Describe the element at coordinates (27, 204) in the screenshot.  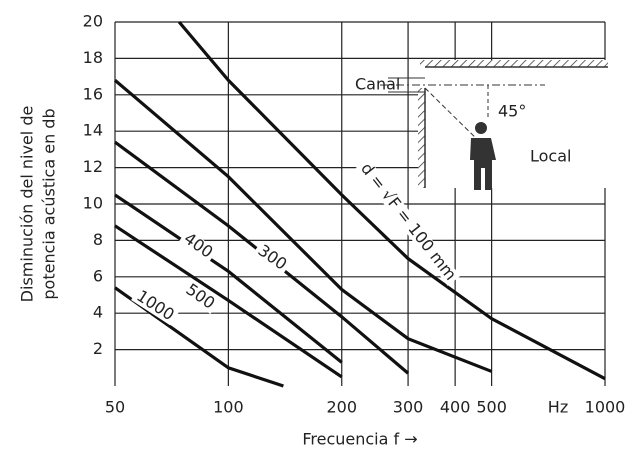
I see `y-axis-label: Disminución del nivel de` at that location.